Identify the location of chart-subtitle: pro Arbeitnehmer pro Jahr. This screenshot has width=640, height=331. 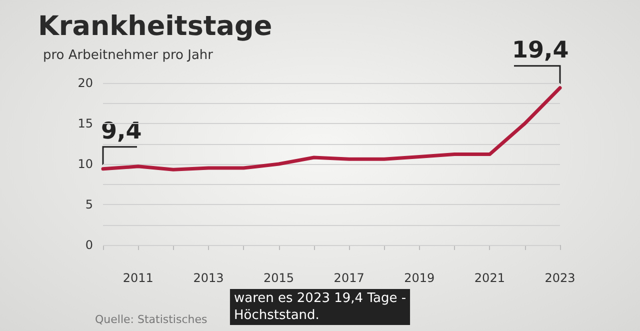
(128, 55).